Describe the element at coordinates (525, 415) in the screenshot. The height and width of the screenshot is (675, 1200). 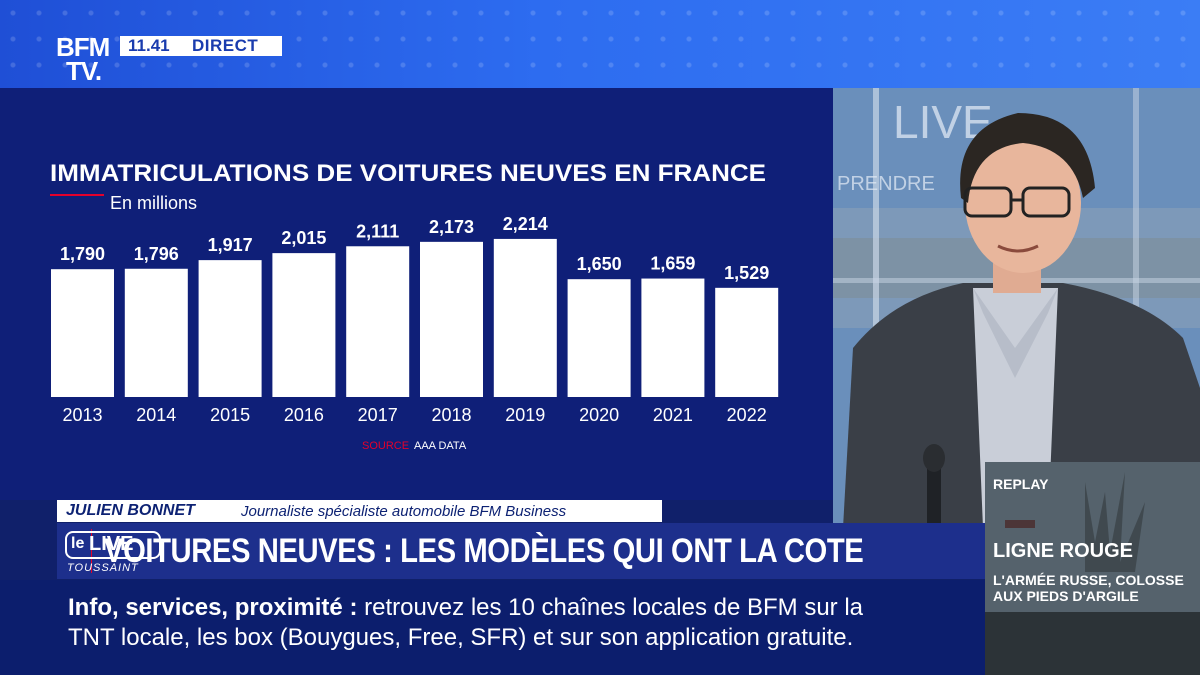
I see `category-label-2019: 2019` at that location.